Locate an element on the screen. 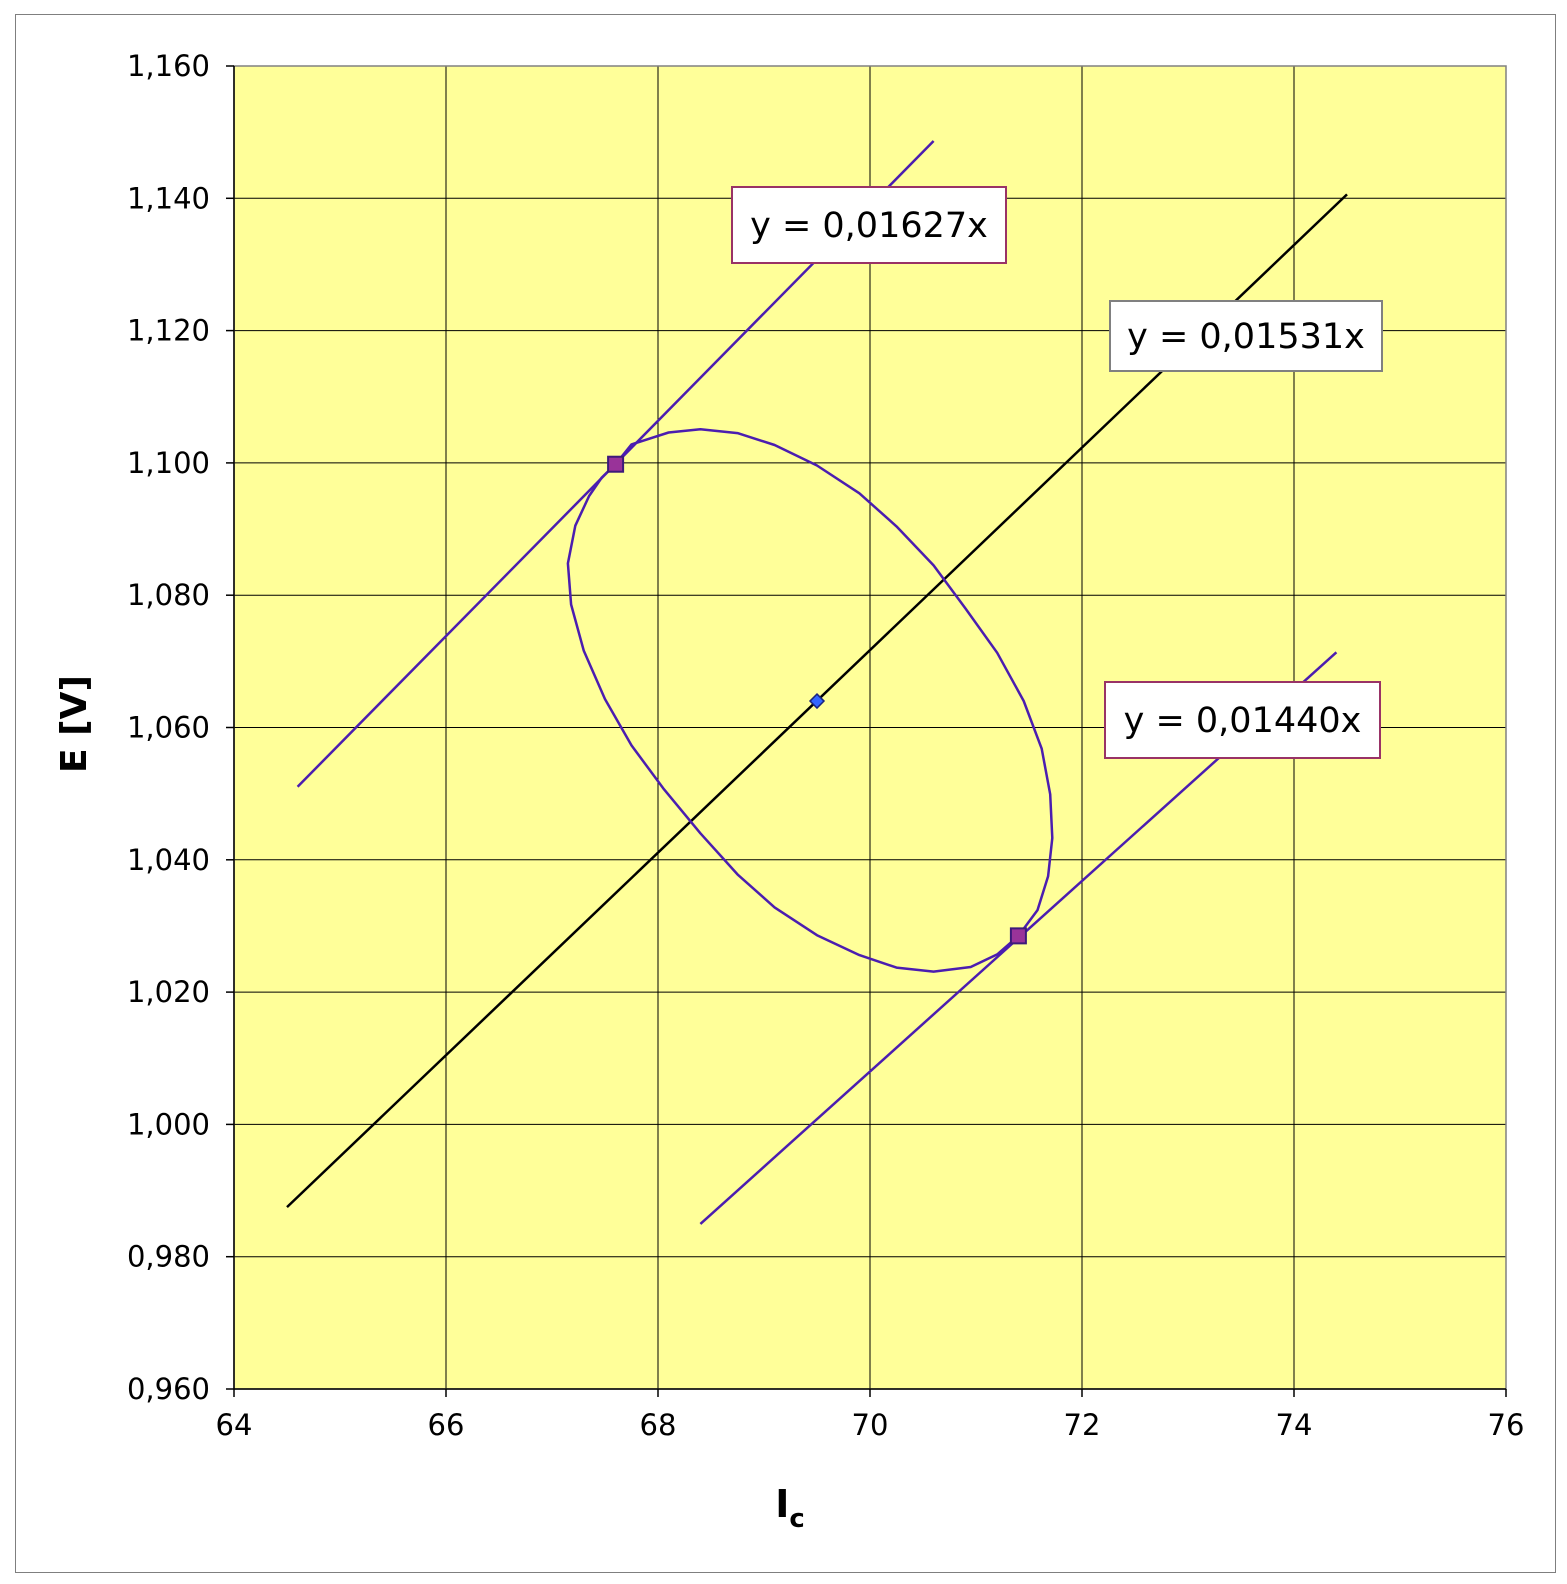 The image size is (1567, 1584). x-axis-title-subscript: c is located at coordinates (796, 1519).